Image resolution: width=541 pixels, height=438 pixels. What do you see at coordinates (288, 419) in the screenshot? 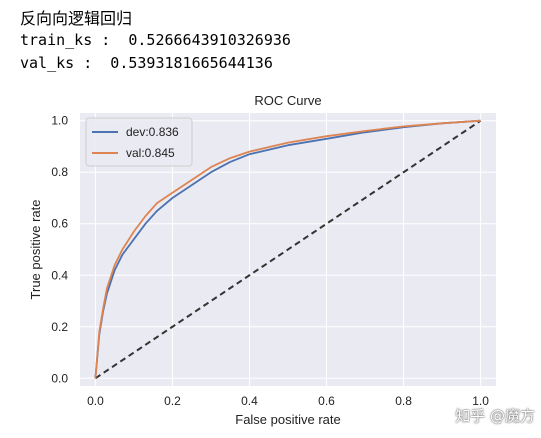
I see `x-axis-label: False positive rate` at bounding box center [288, 419].